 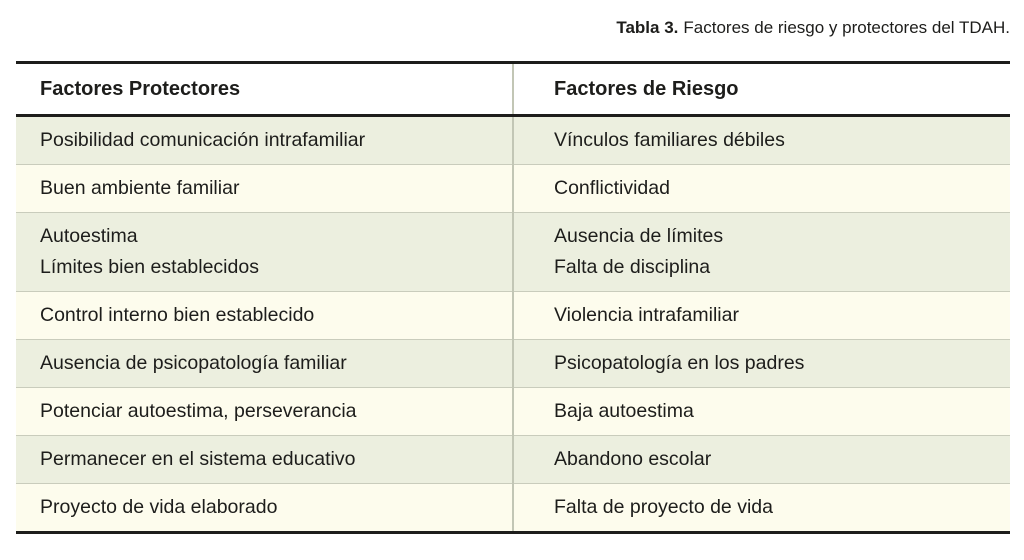 I want to click on cell-riesgo: Ausencia de límites Falta de disciplina, so click(x=761, y=252).